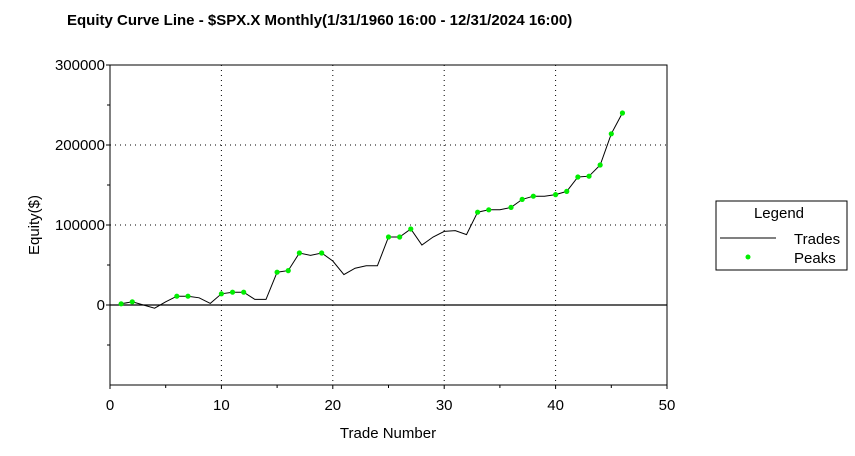 This screenshot has width=855, height=456. What do you see at coordinates (101, 305) in the screenshot?
I see `y-tick-label: 0` at bounding box center [101, 305].